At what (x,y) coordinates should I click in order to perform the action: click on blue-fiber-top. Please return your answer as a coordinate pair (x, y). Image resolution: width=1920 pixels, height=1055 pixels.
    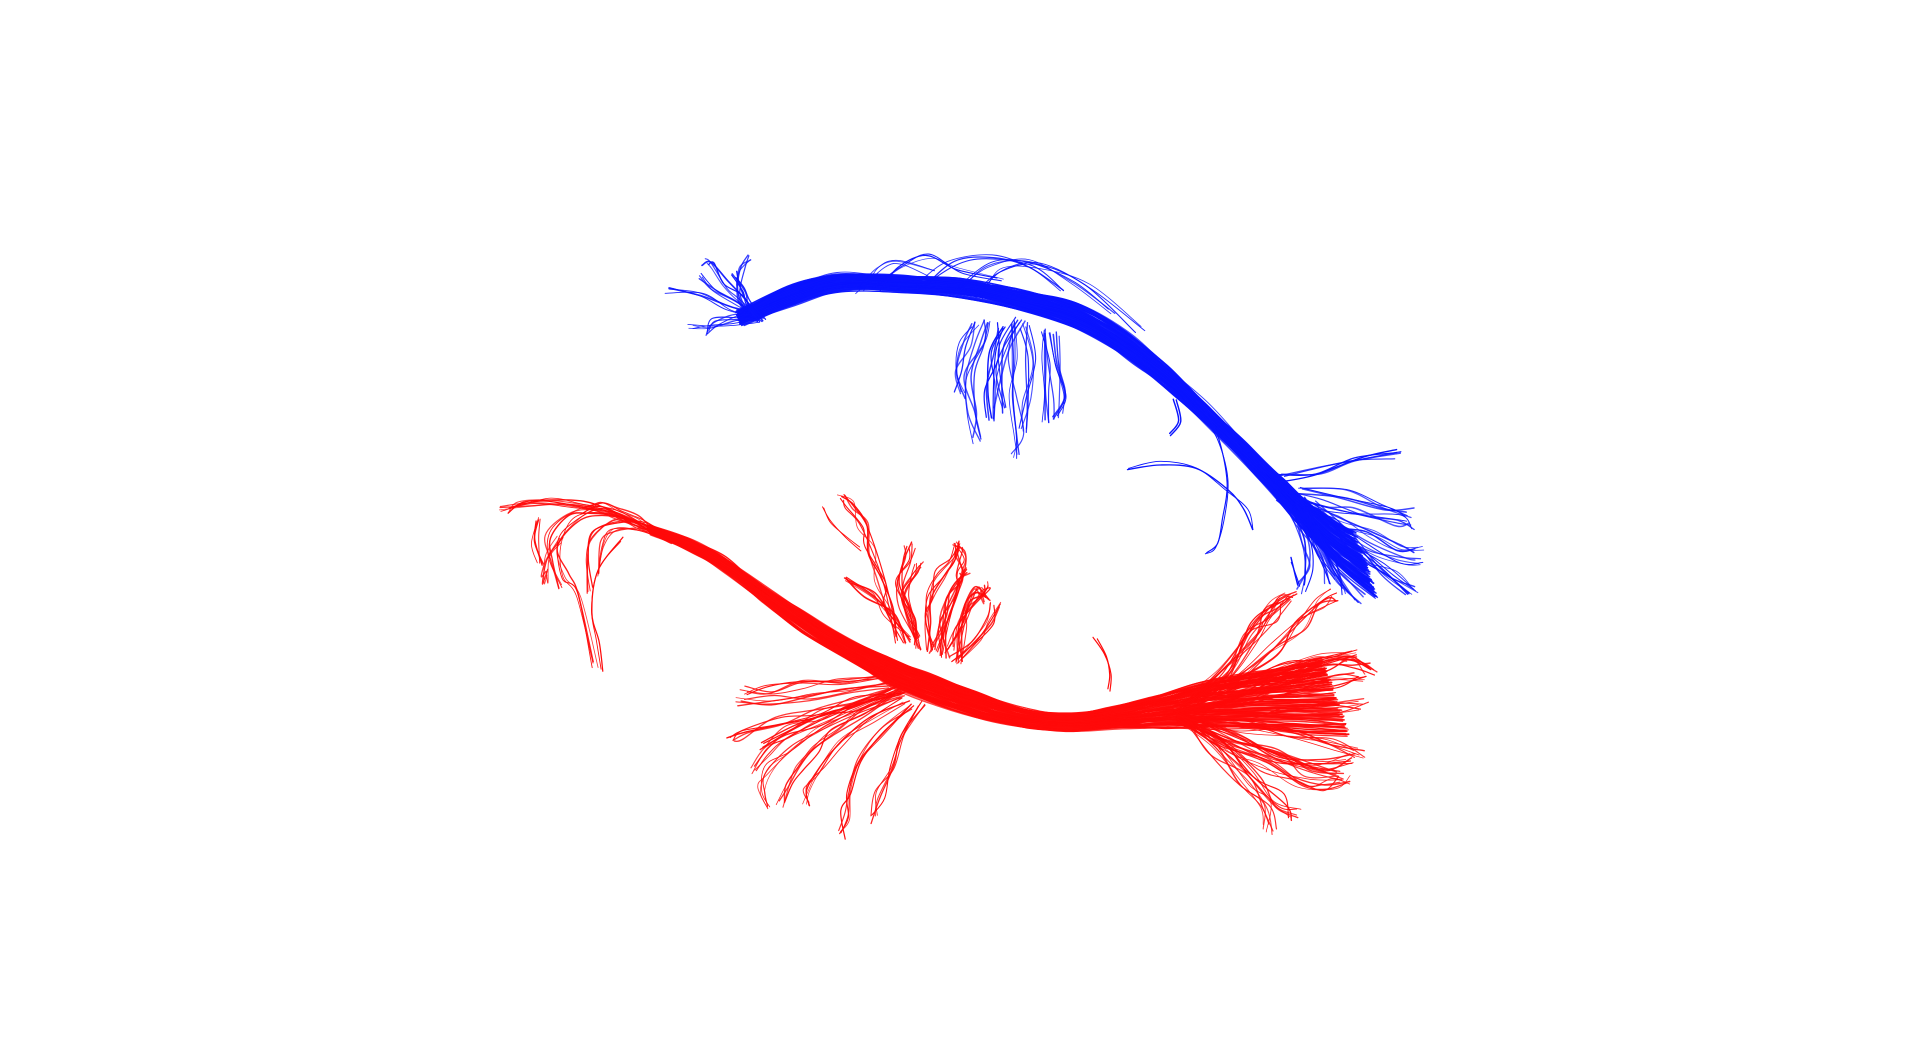
    Looking at the image, I should click on (992, 275).